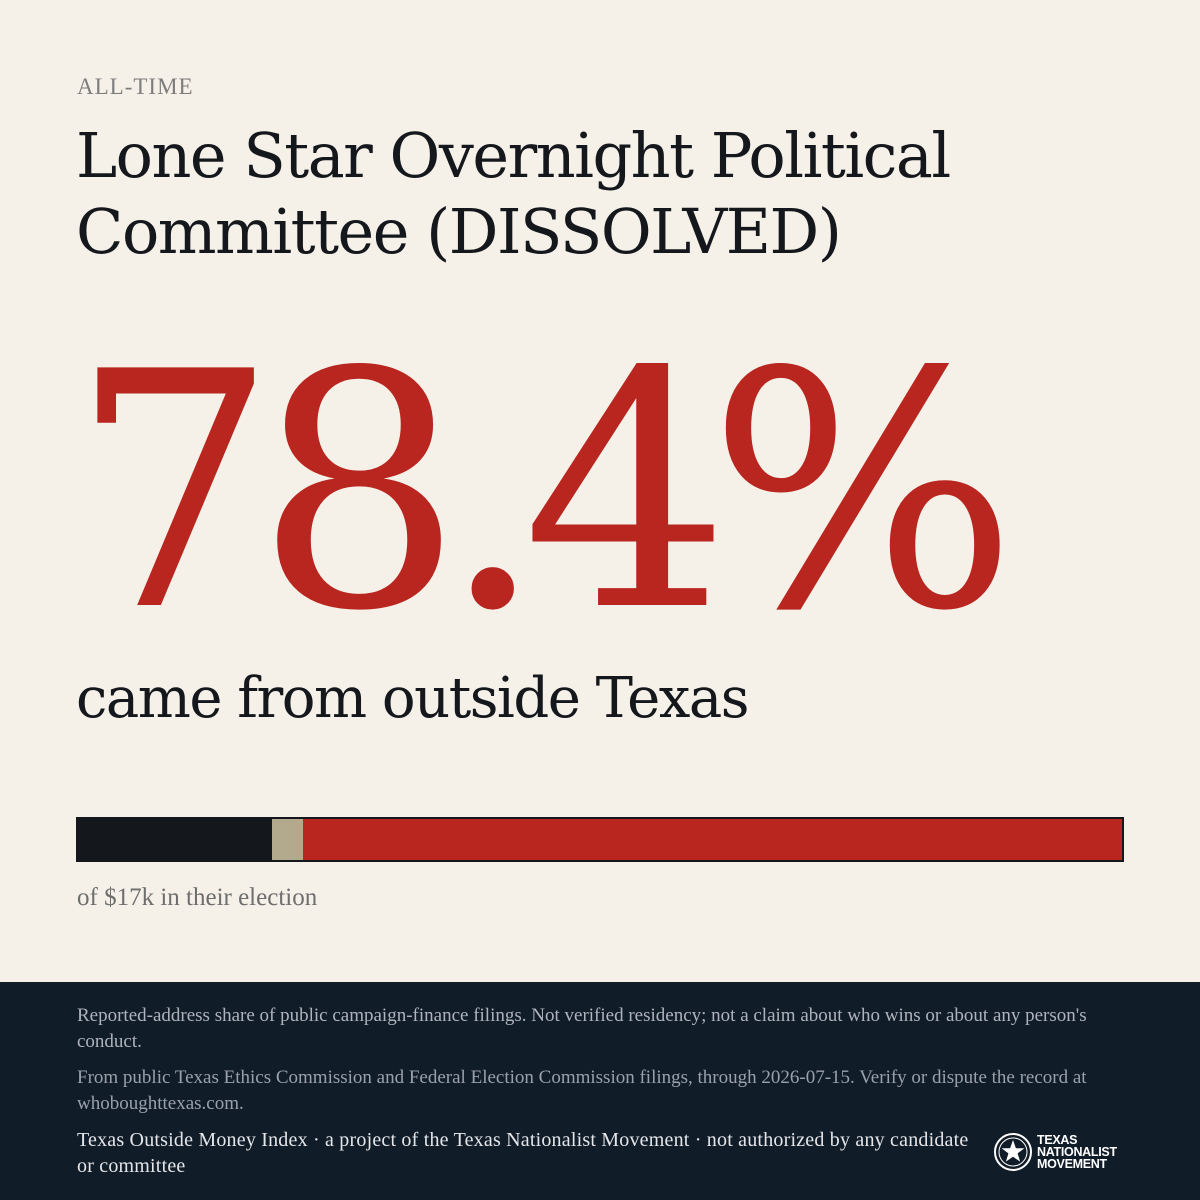 This screenshot has width=1200, height=1200. I want to click on period-label: ALL-TIME, so click(135, 86).